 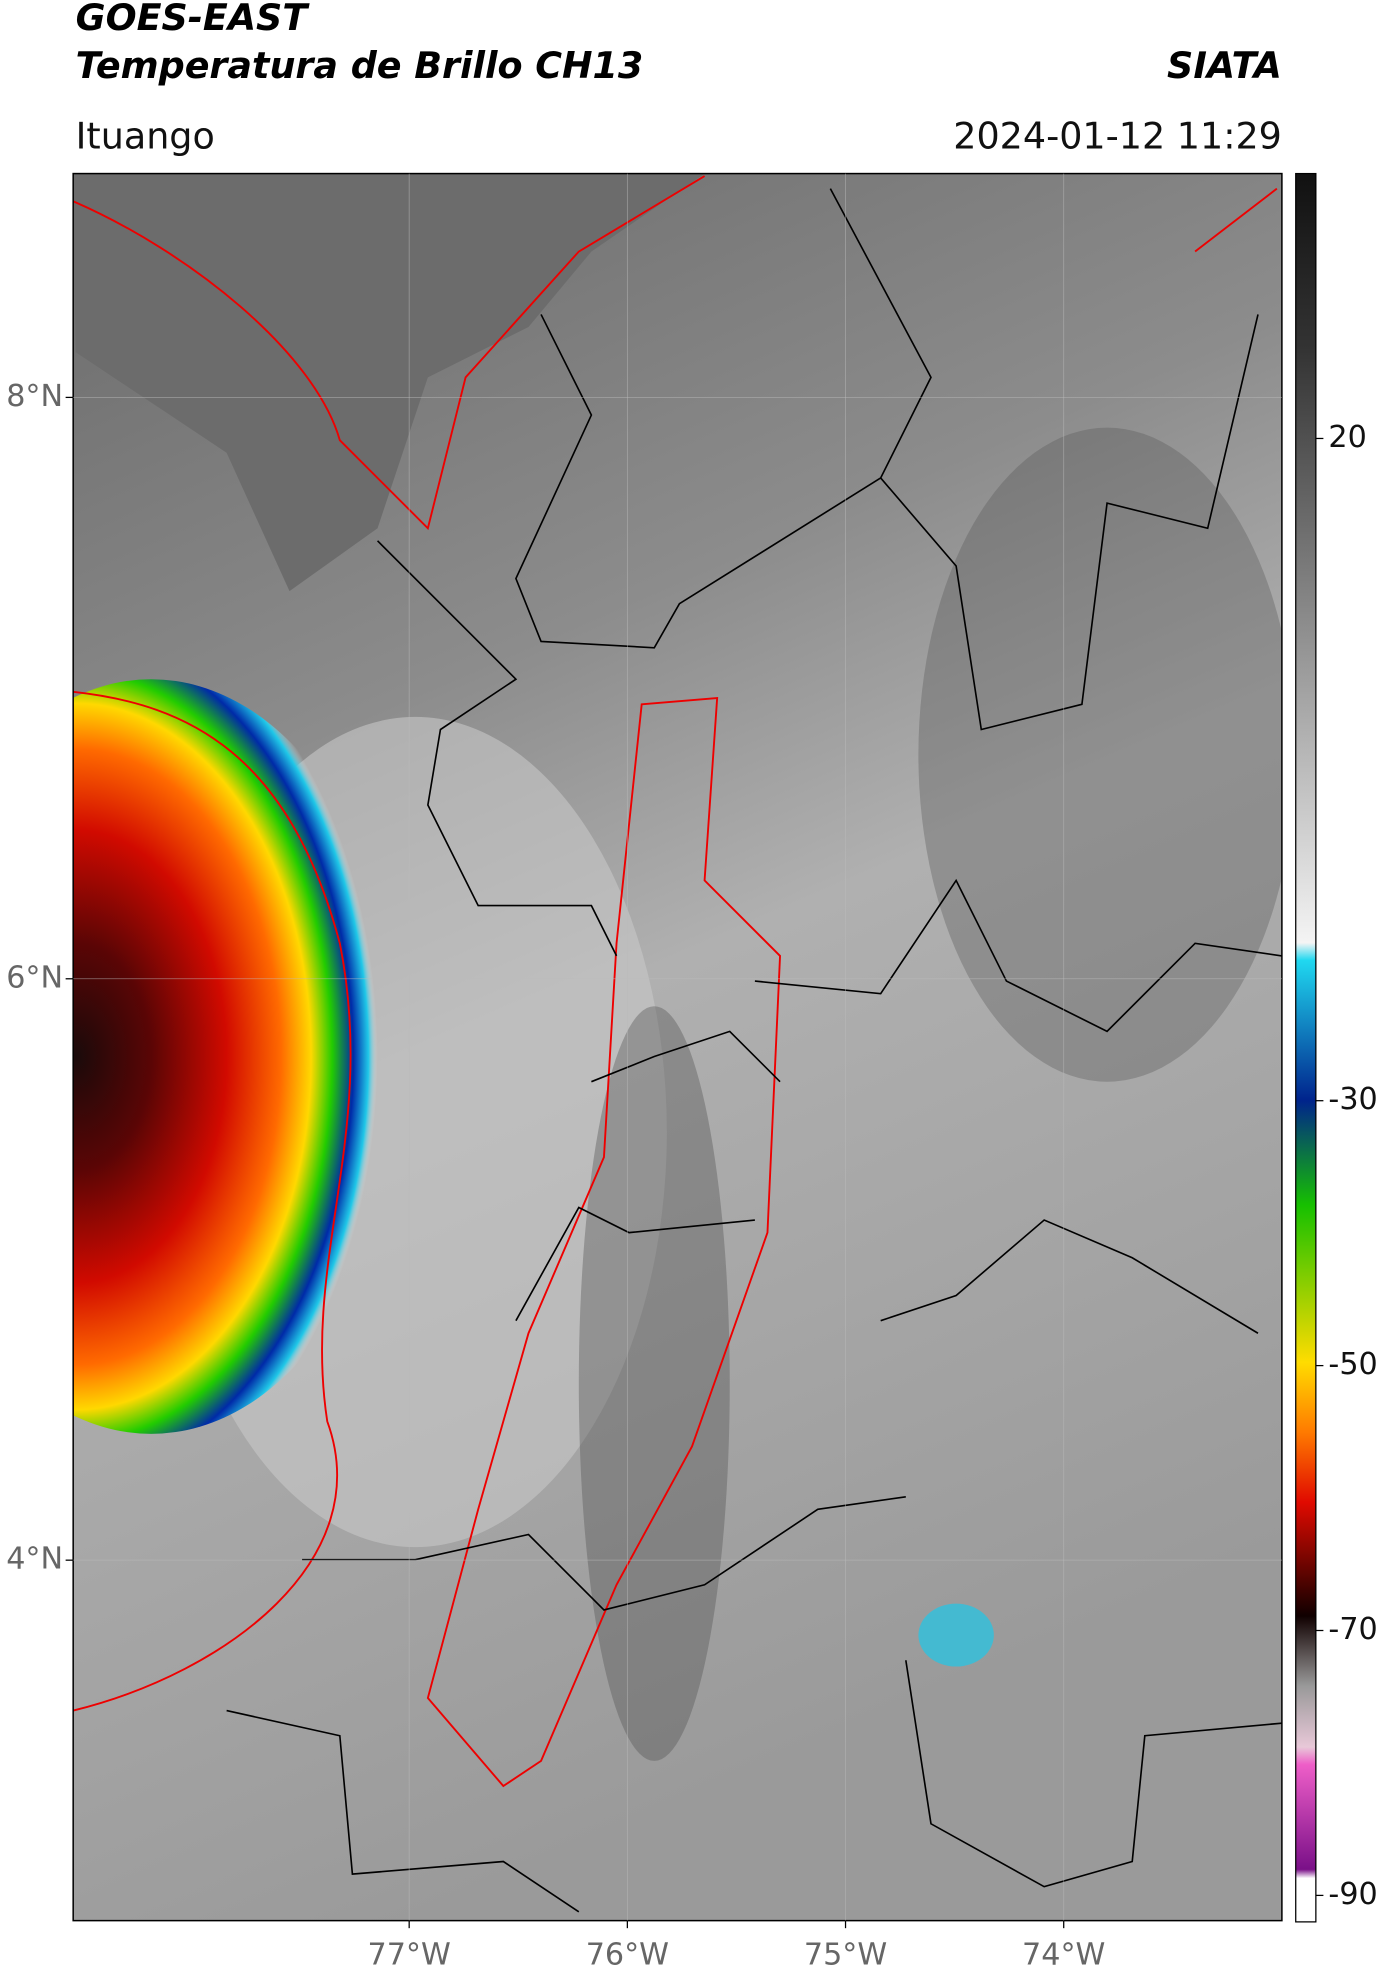 What do you see at coordinates (34, 1559) in the screenshot?
I see `lat-tick-label: 4°N` at bounding box center [34, 1559].